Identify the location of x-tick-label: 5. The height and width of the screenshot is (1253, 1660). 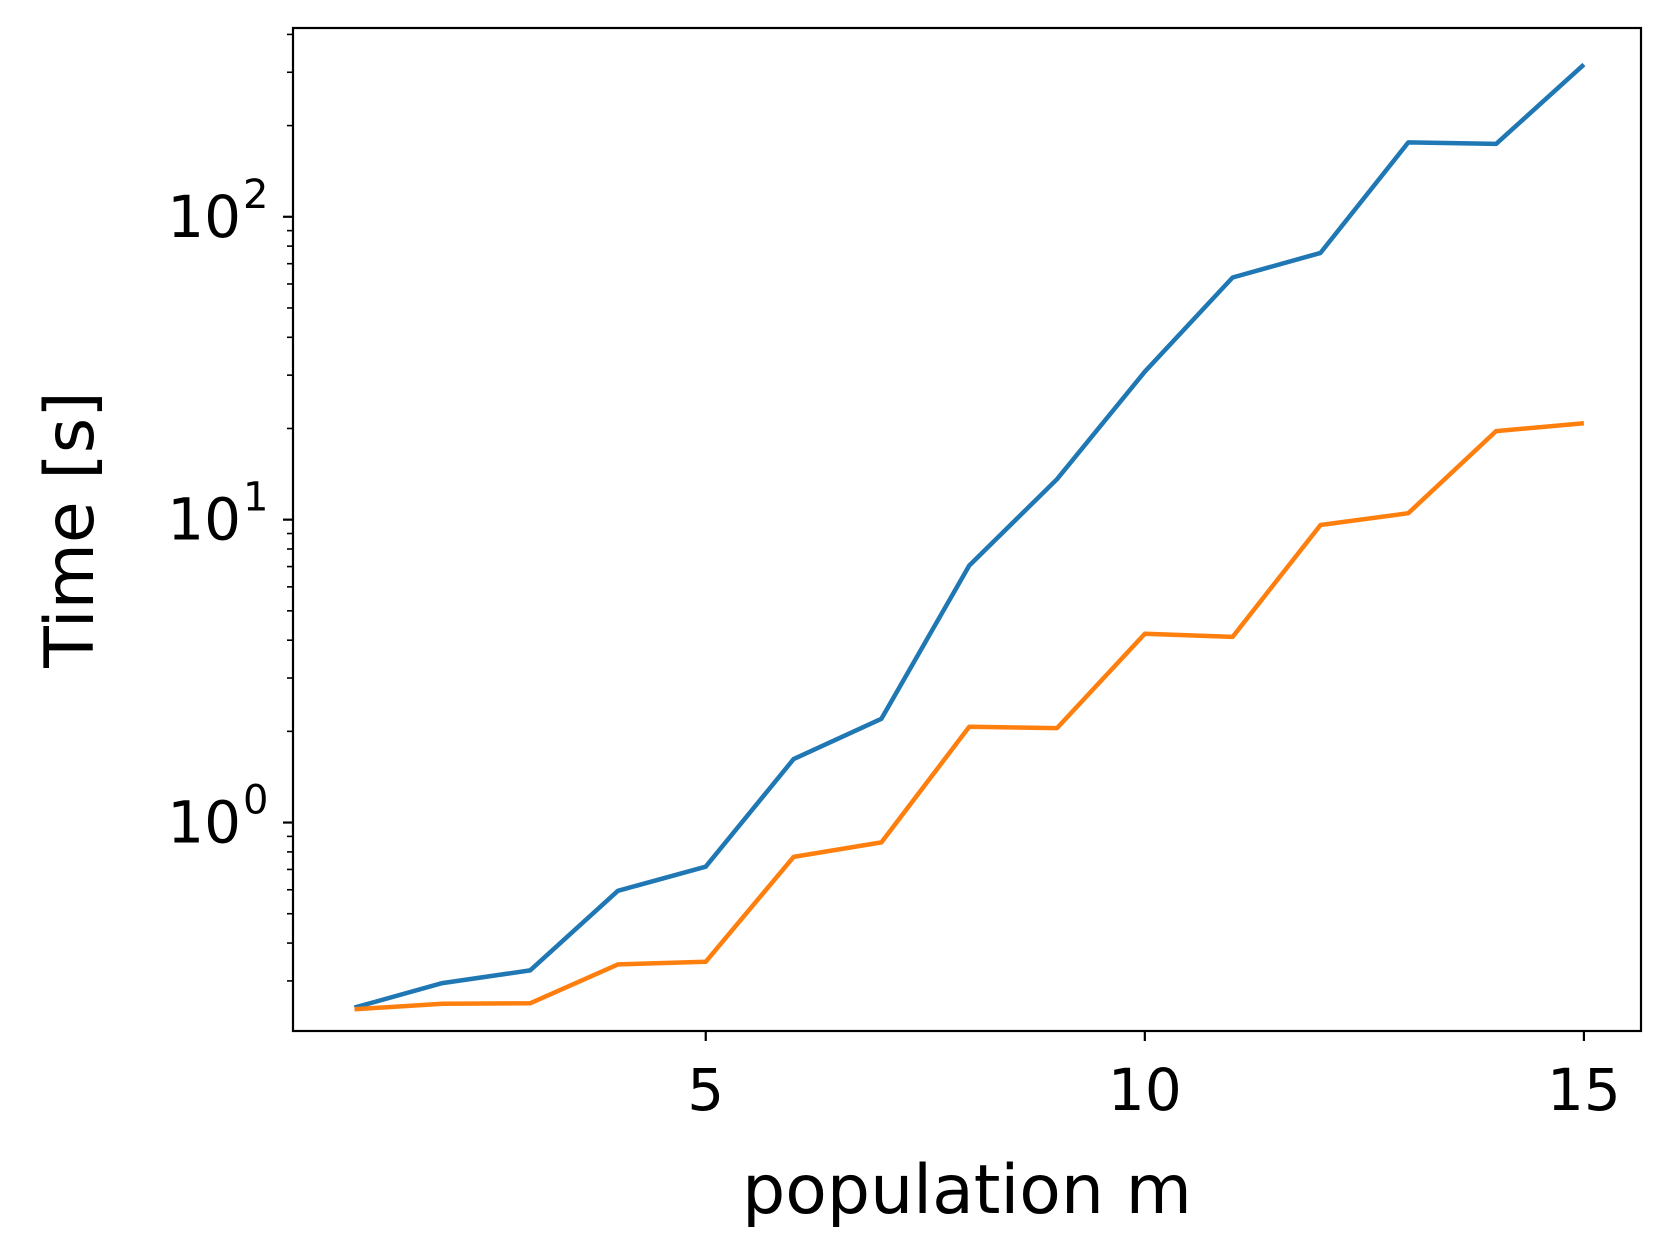
(705, 1090).